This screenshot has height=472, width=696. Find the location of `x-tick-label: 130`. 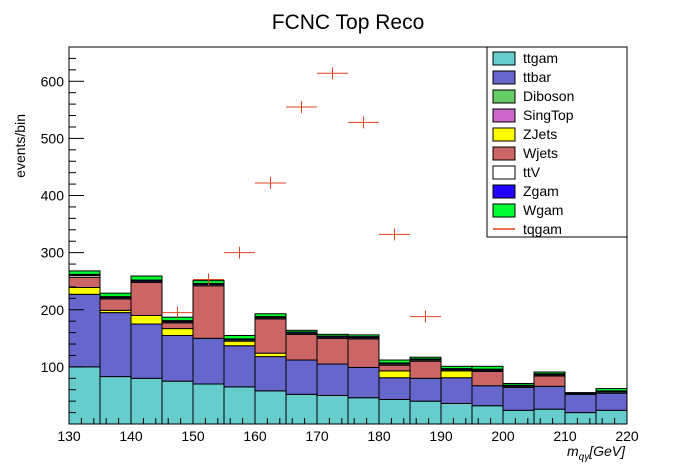

x-tick-label: 130 is located at coordinates (69, 436).